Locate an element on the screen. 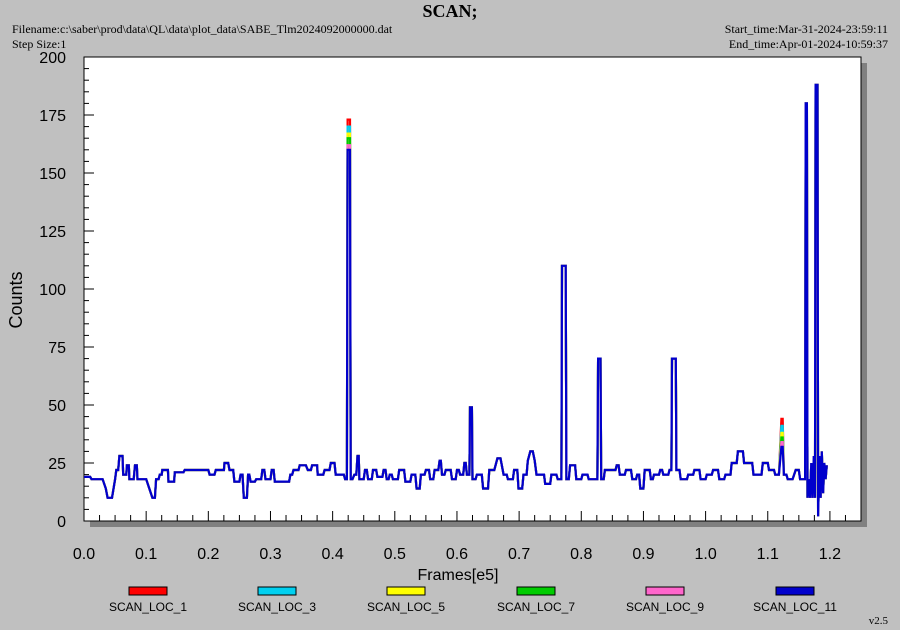 Image resolution: width=900 pixels, height=630 pixels. y-tick-labels: 0 25 50 75 100 125 150 175 200 is located at coordinates (52, 290).